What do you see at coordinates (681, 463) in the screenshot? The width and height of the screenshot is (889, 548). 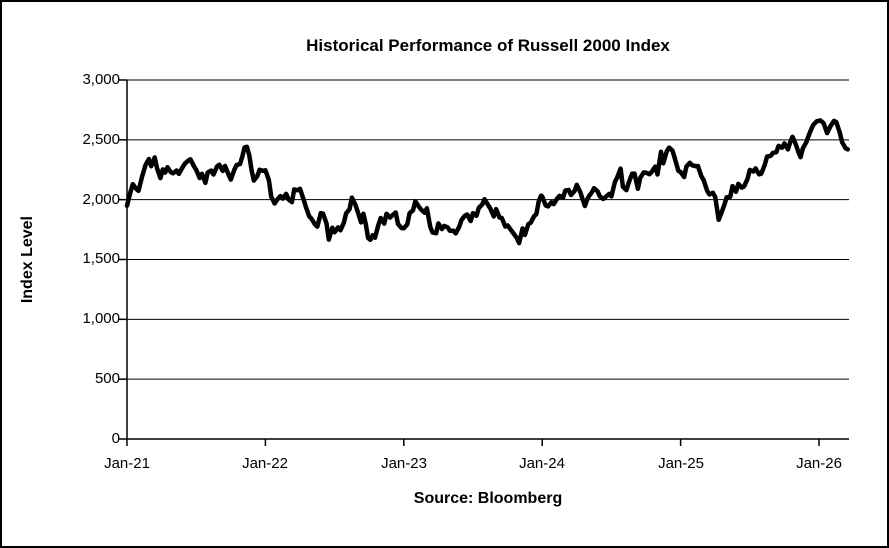 I see `x-tick-label: Jan-25` at bounding box center [681, 463].